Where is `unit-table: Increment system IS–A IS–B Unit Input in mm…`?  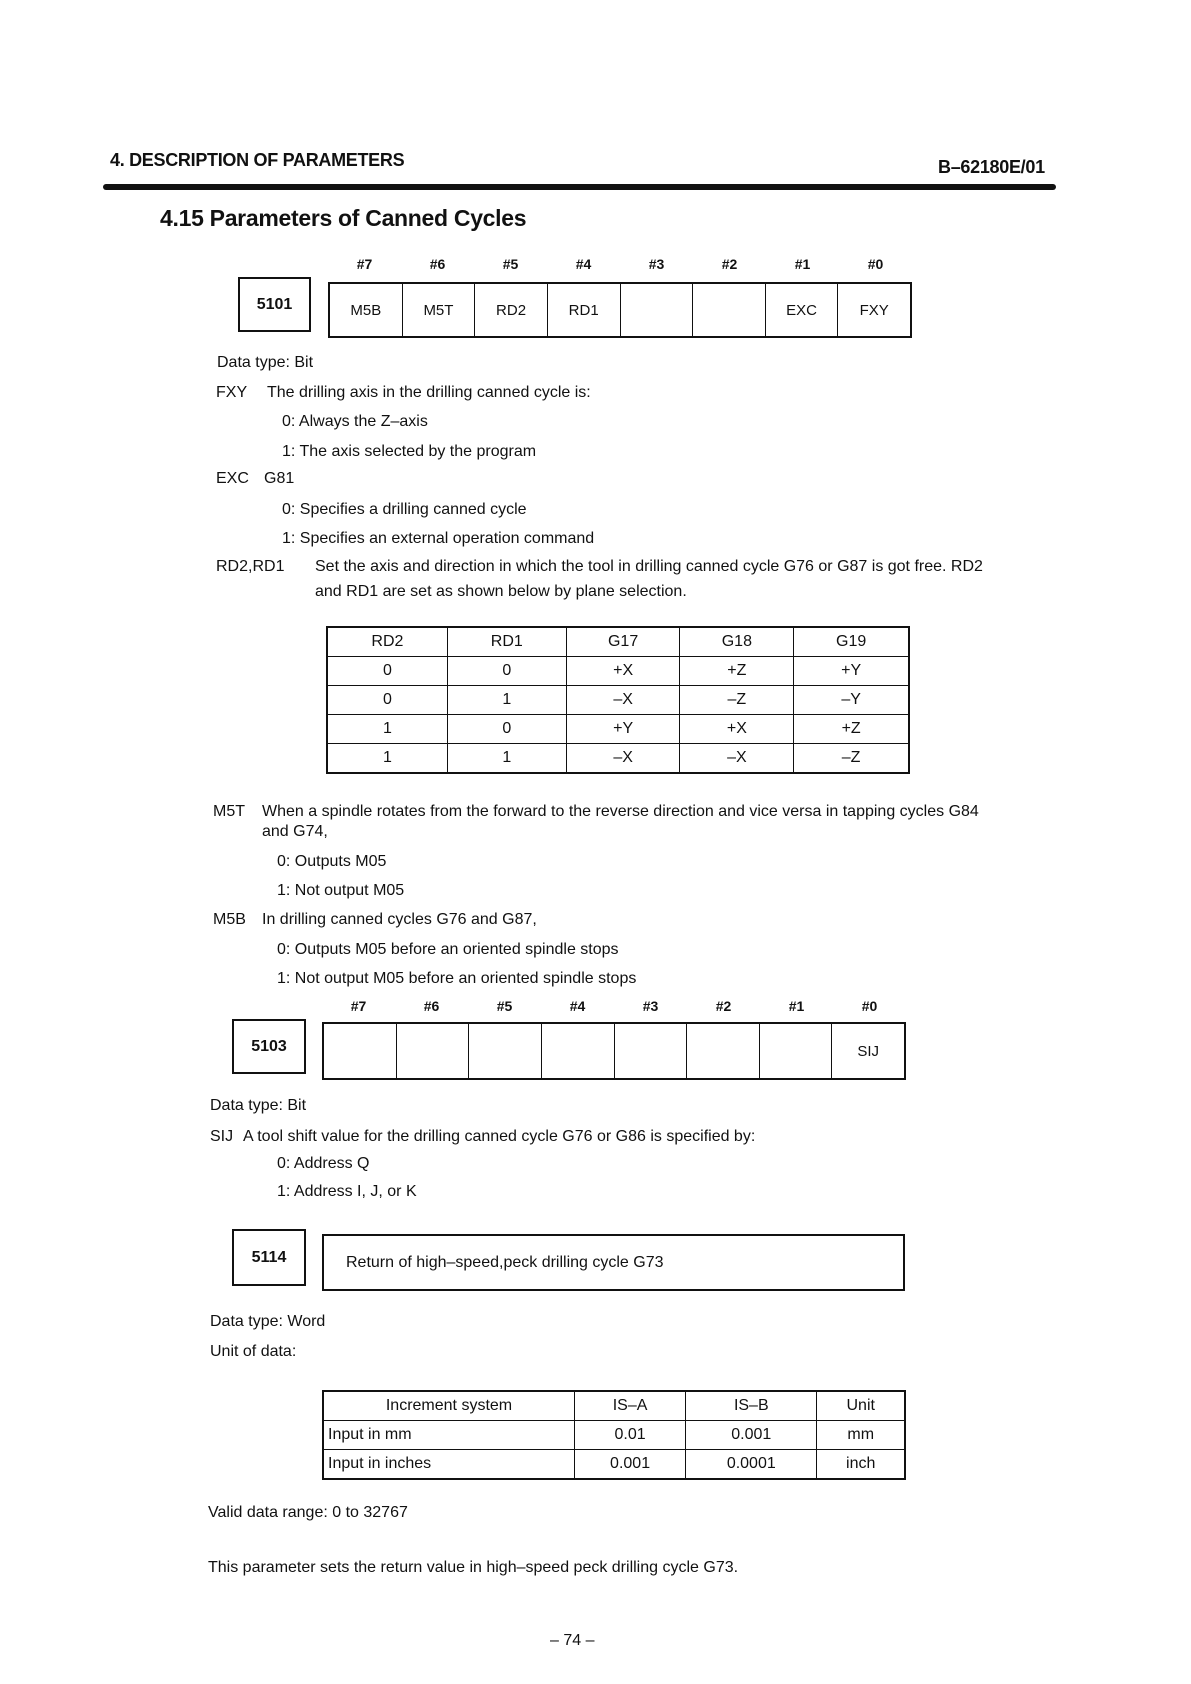
unit-table: Increment system IS–A IS–B Unit Input in mm… is located at coordinates (614, 1435).